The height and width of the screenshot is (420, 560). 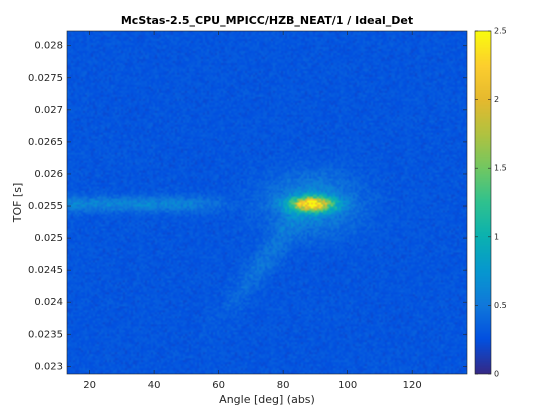 What do you see at coordinates (48, 238) in the screenshot?
I see `y-tick-label: 0.025` at bounding box center [48, 238].